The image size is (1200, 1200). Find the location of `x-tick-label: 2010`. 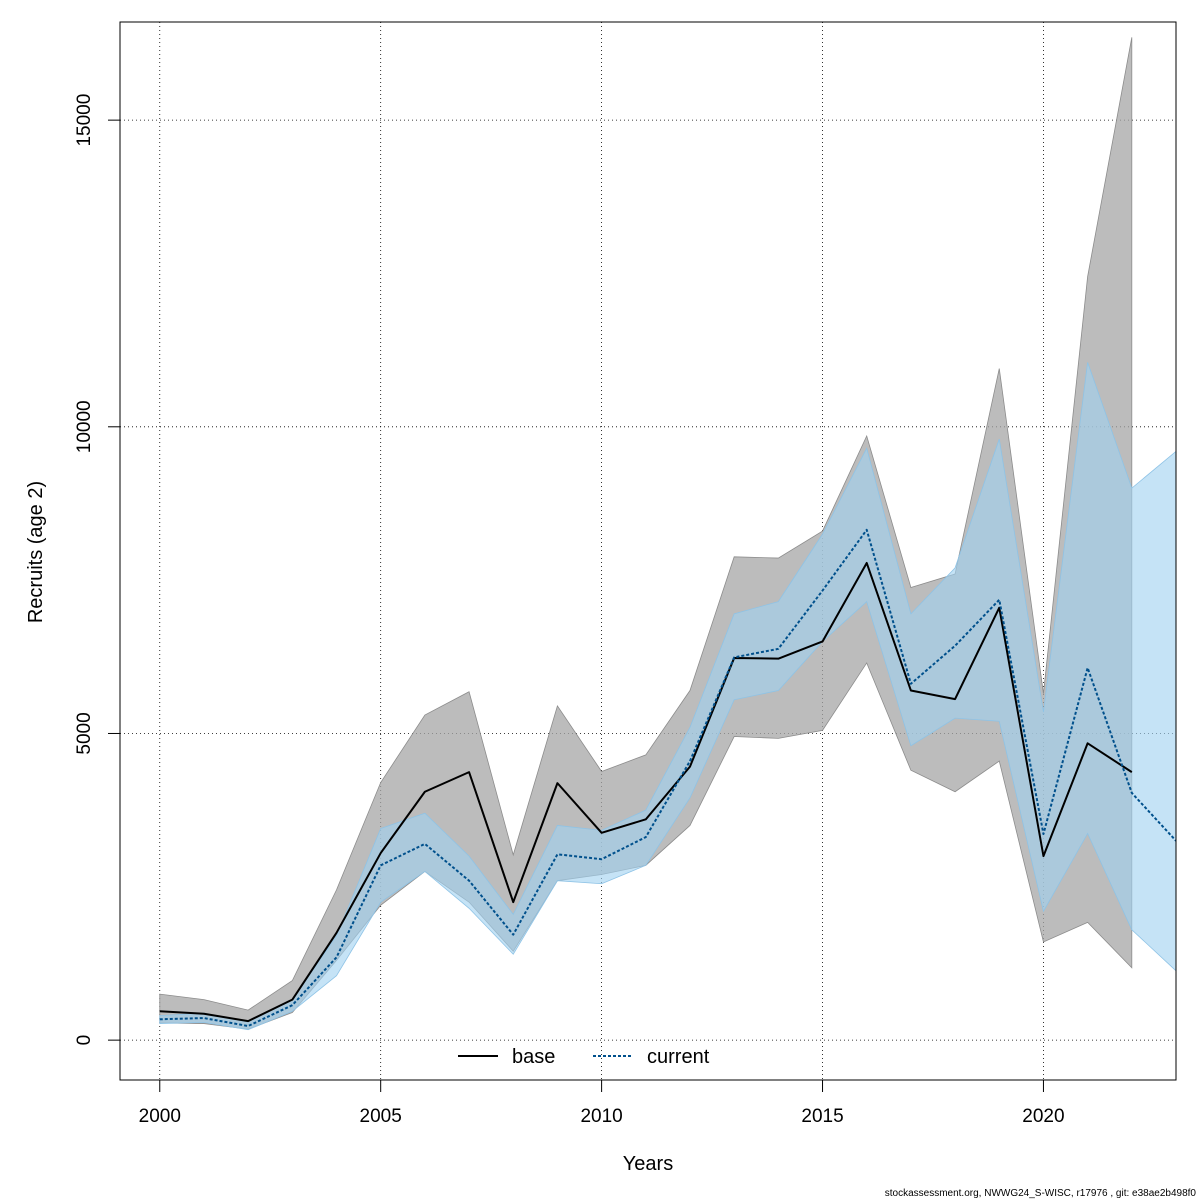

x-tick-label: 2010 is located at coordinates (601, 1116).